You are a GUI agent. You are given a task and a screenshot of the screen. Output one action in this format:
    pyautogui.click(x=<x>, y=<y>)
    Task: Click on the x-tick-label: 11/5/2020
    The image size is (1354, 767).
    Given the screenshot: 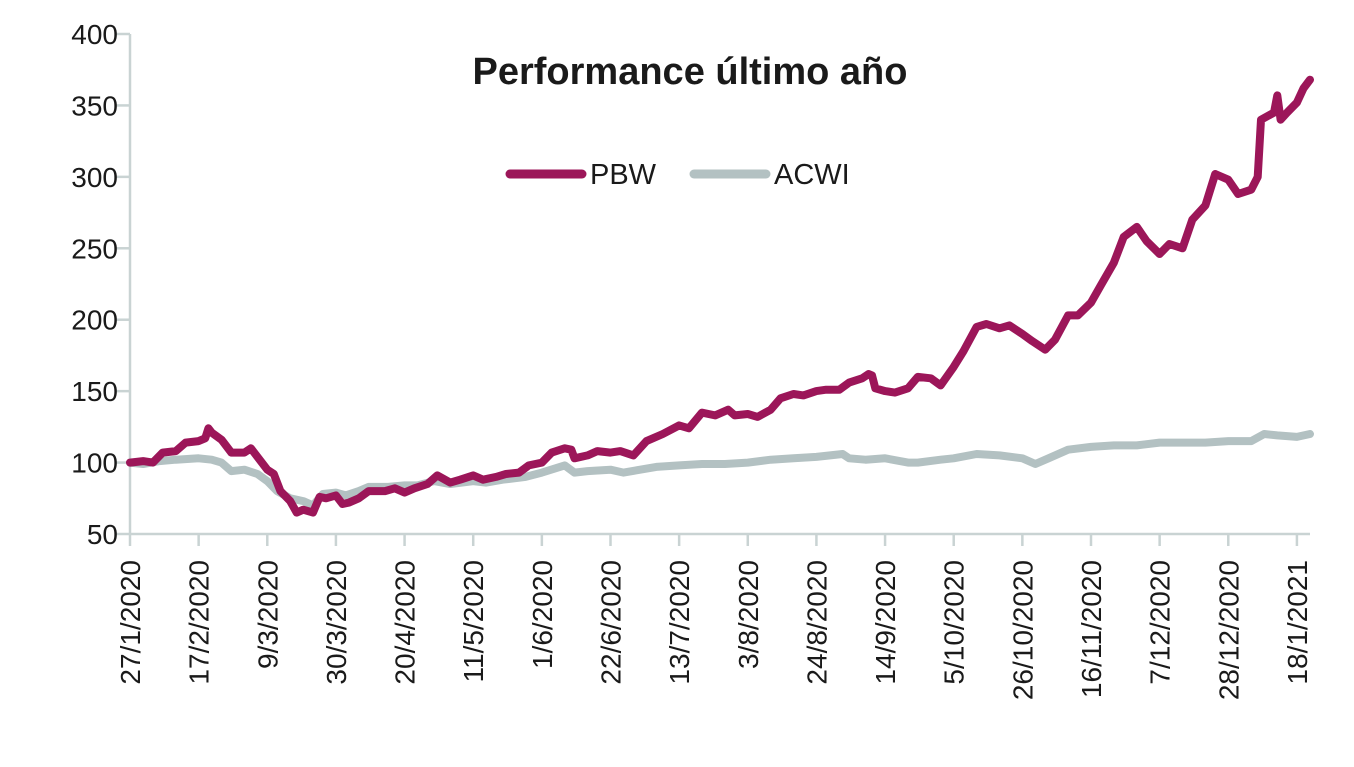 What is the action you would take?
    pyautogui.click(x=473, y=621)
    